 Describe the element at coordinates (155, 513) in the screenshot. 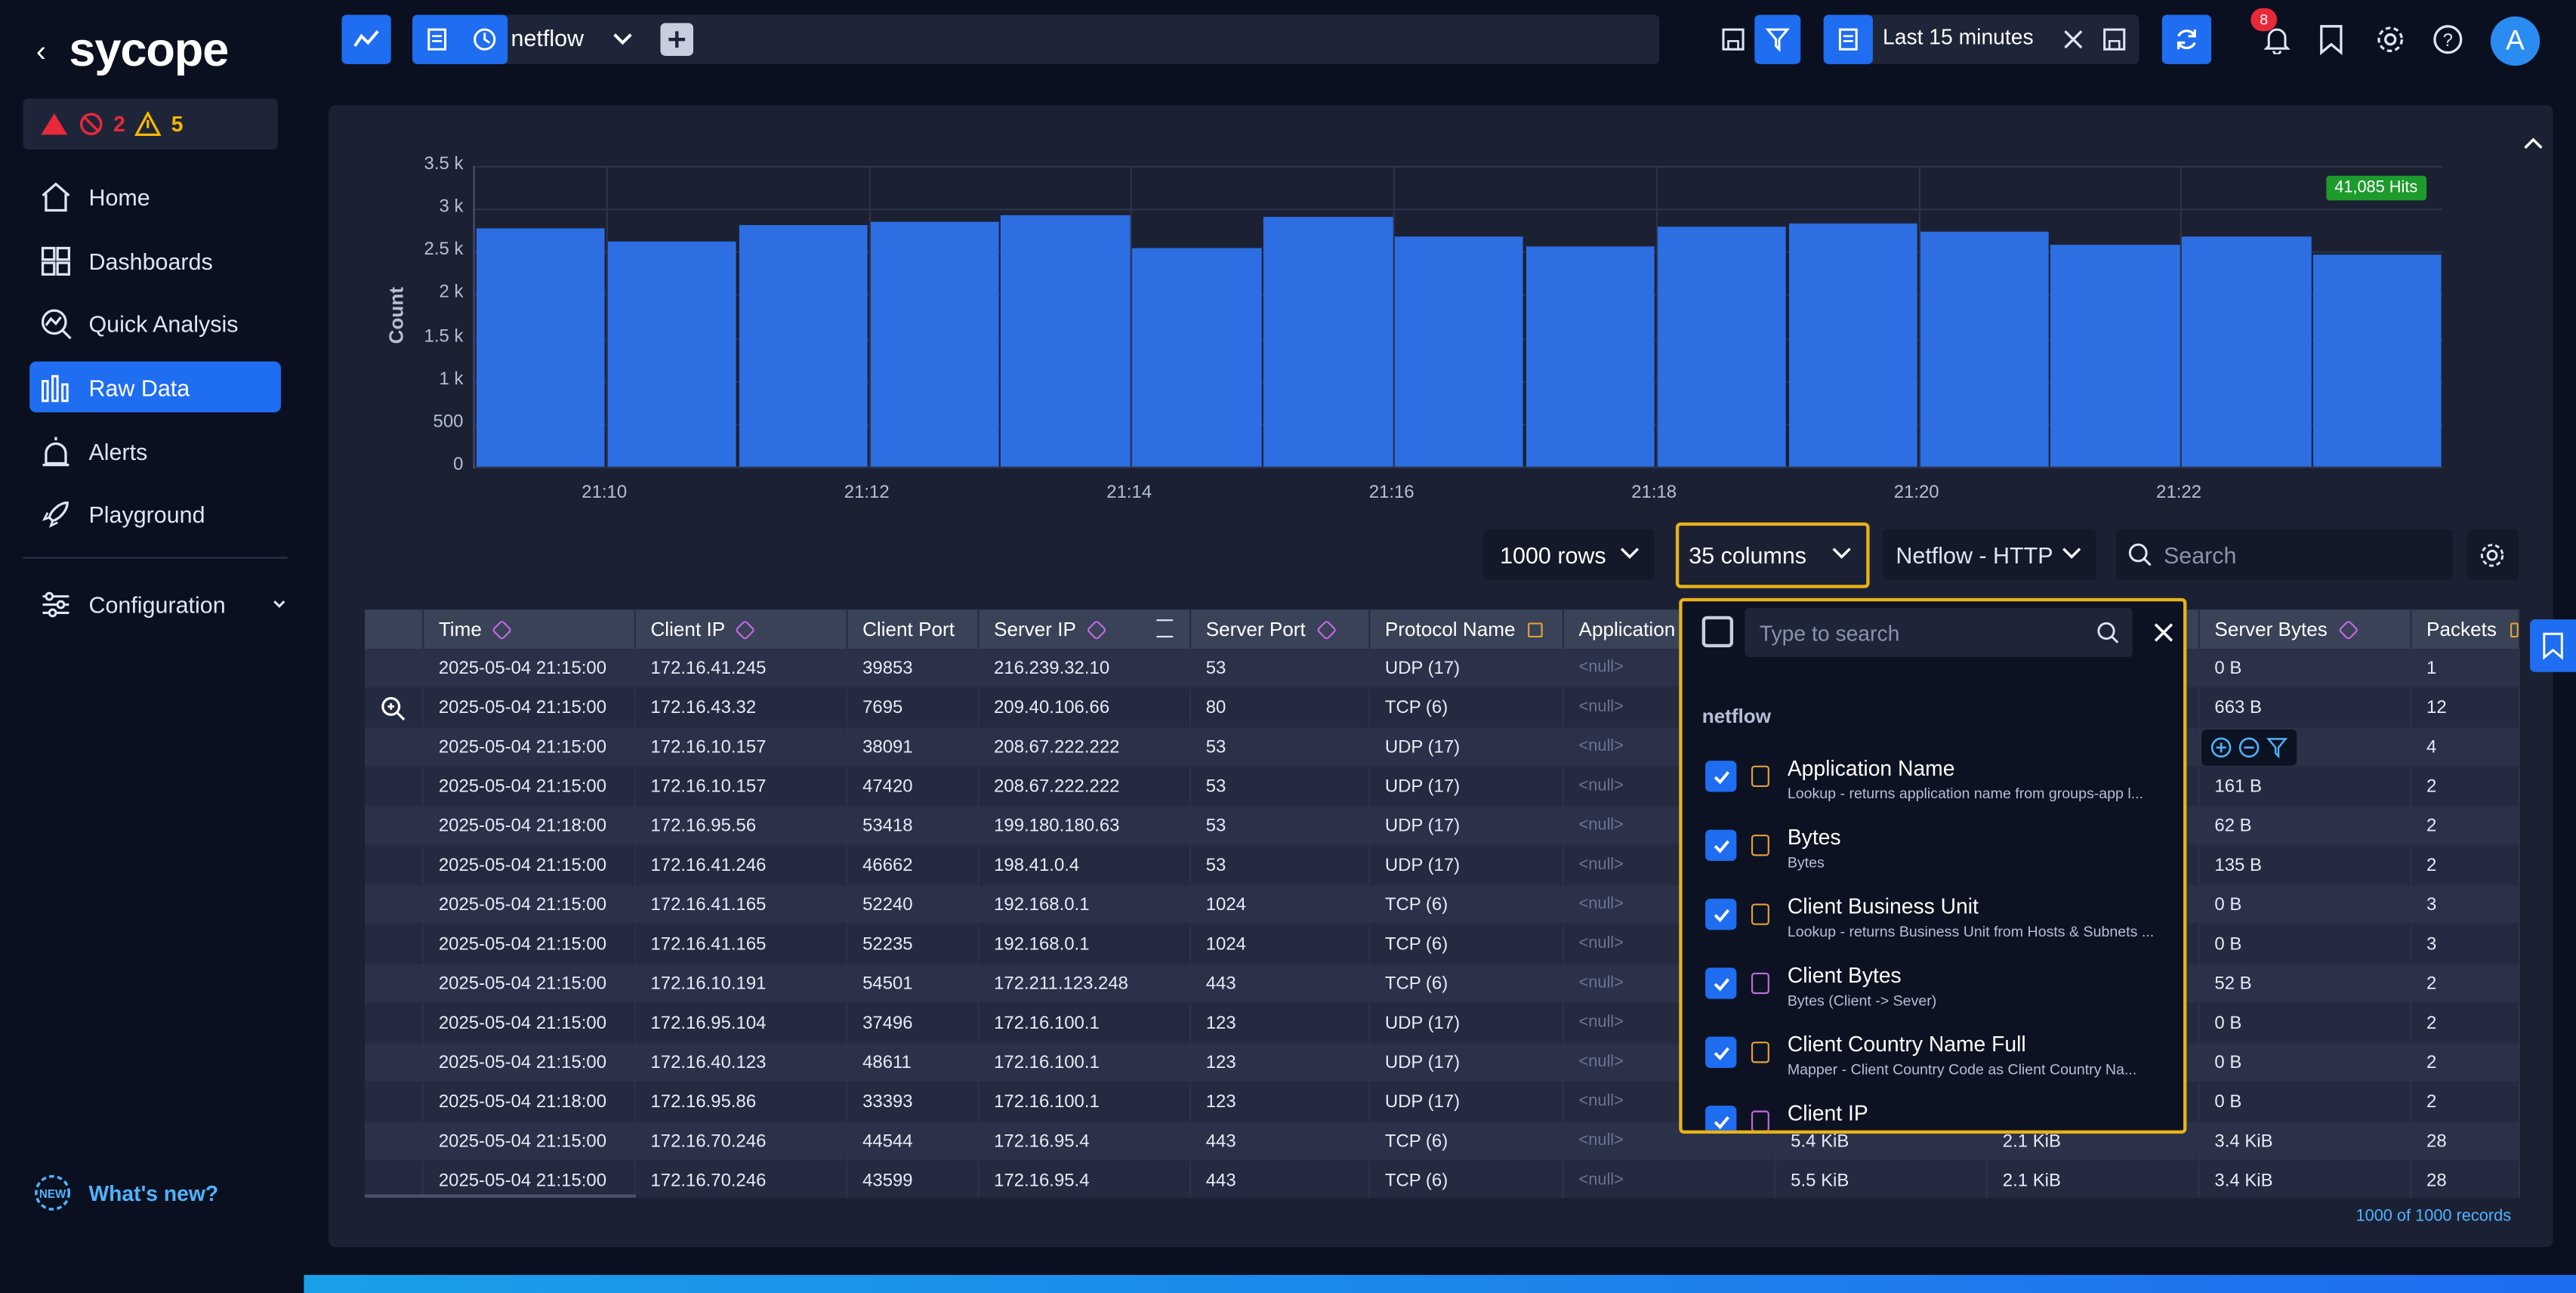

I see `sidebar-item-playground: Playground` at that location.